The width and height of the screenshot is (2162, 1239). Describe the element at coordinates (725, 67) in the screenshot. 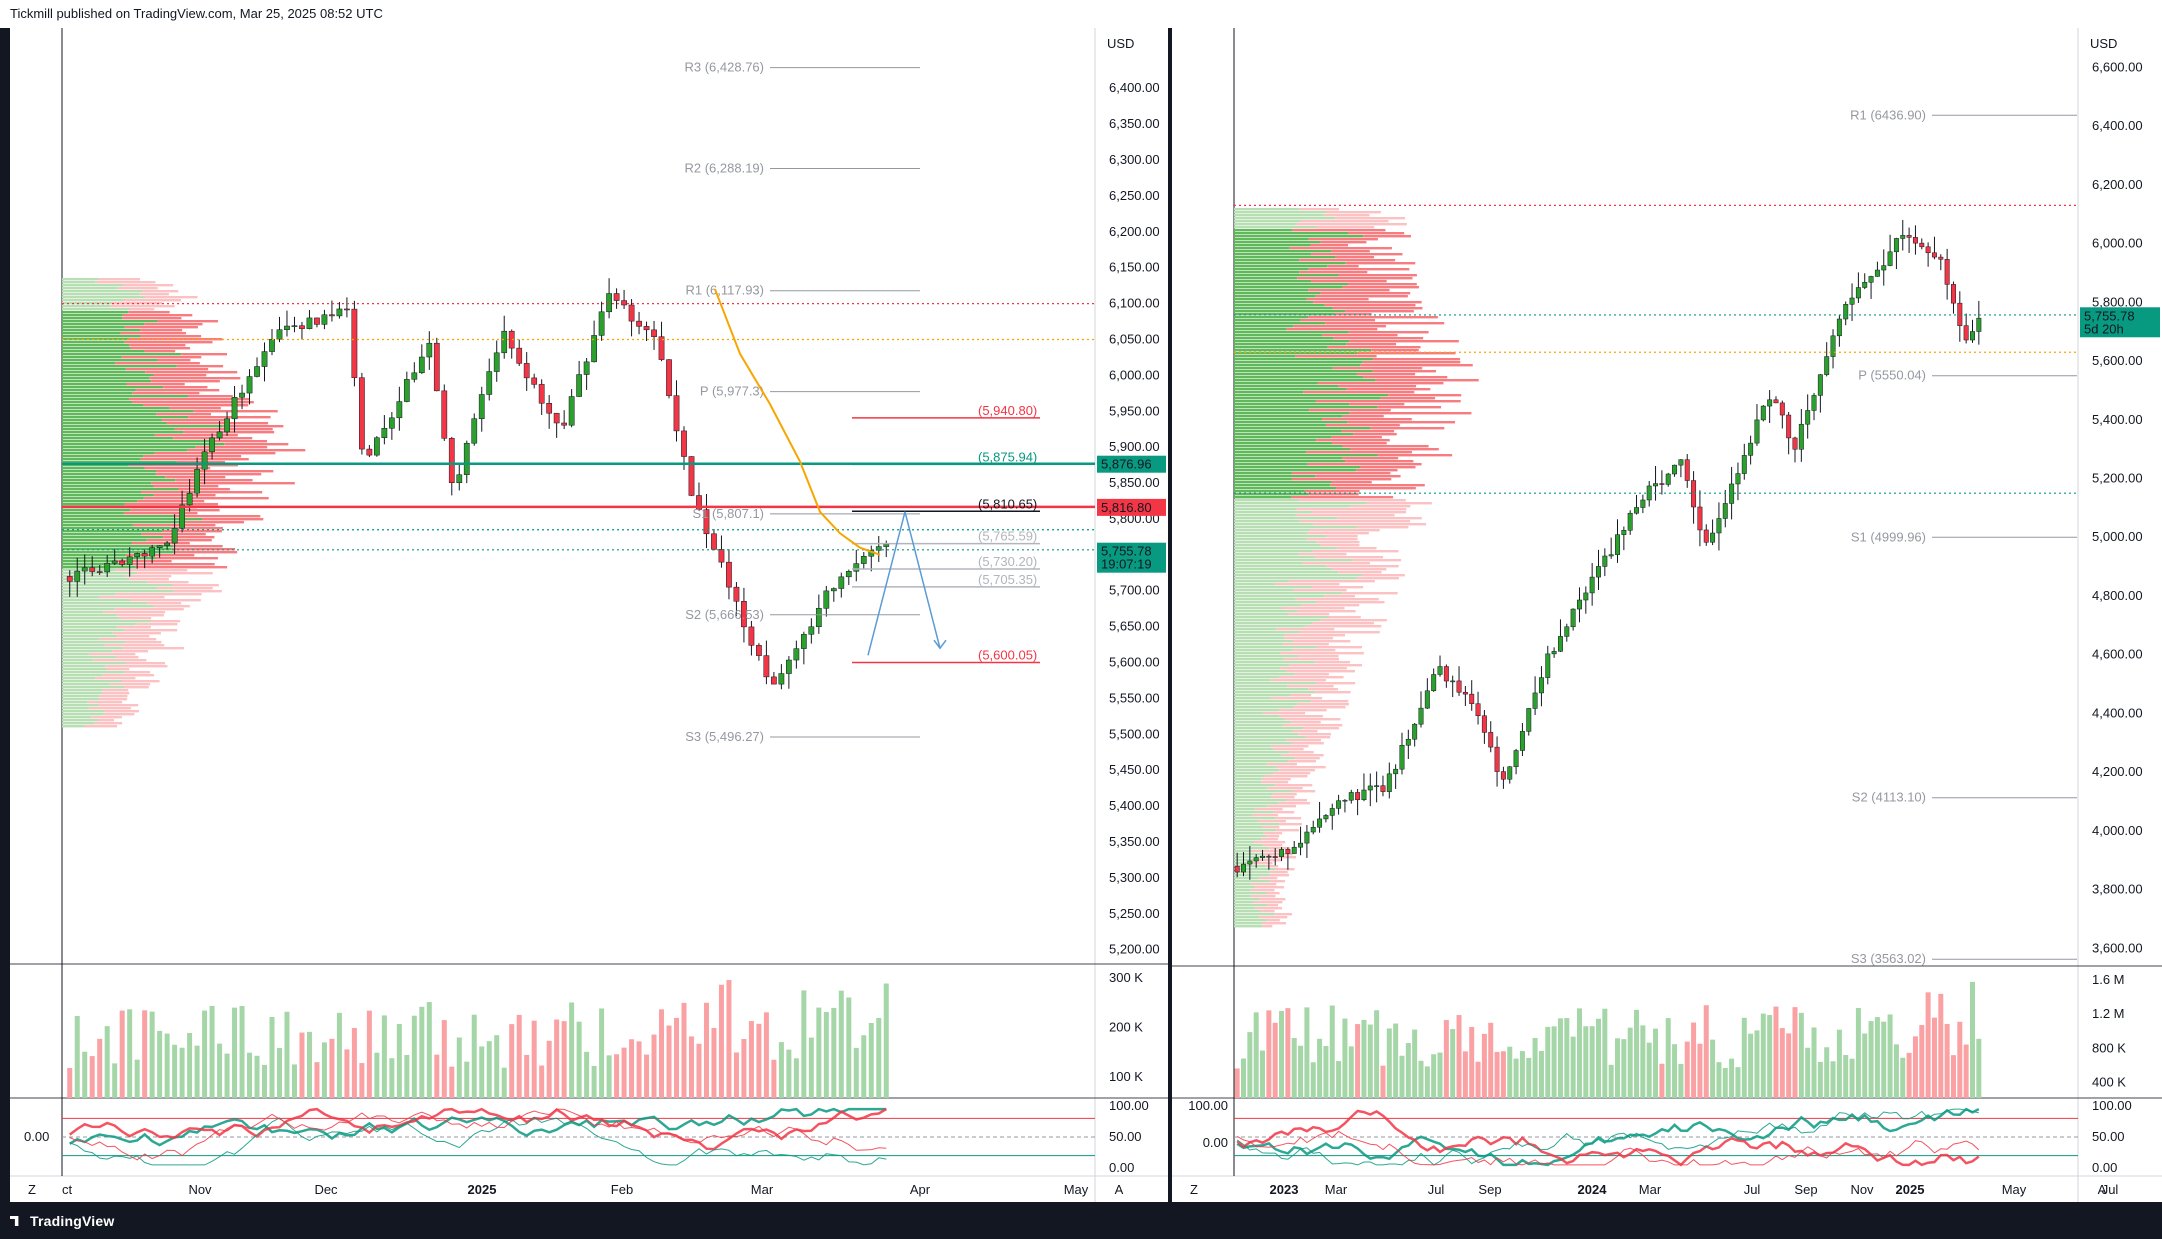

I see `pivot-level-label: R3 (6,428.76)` at that location.